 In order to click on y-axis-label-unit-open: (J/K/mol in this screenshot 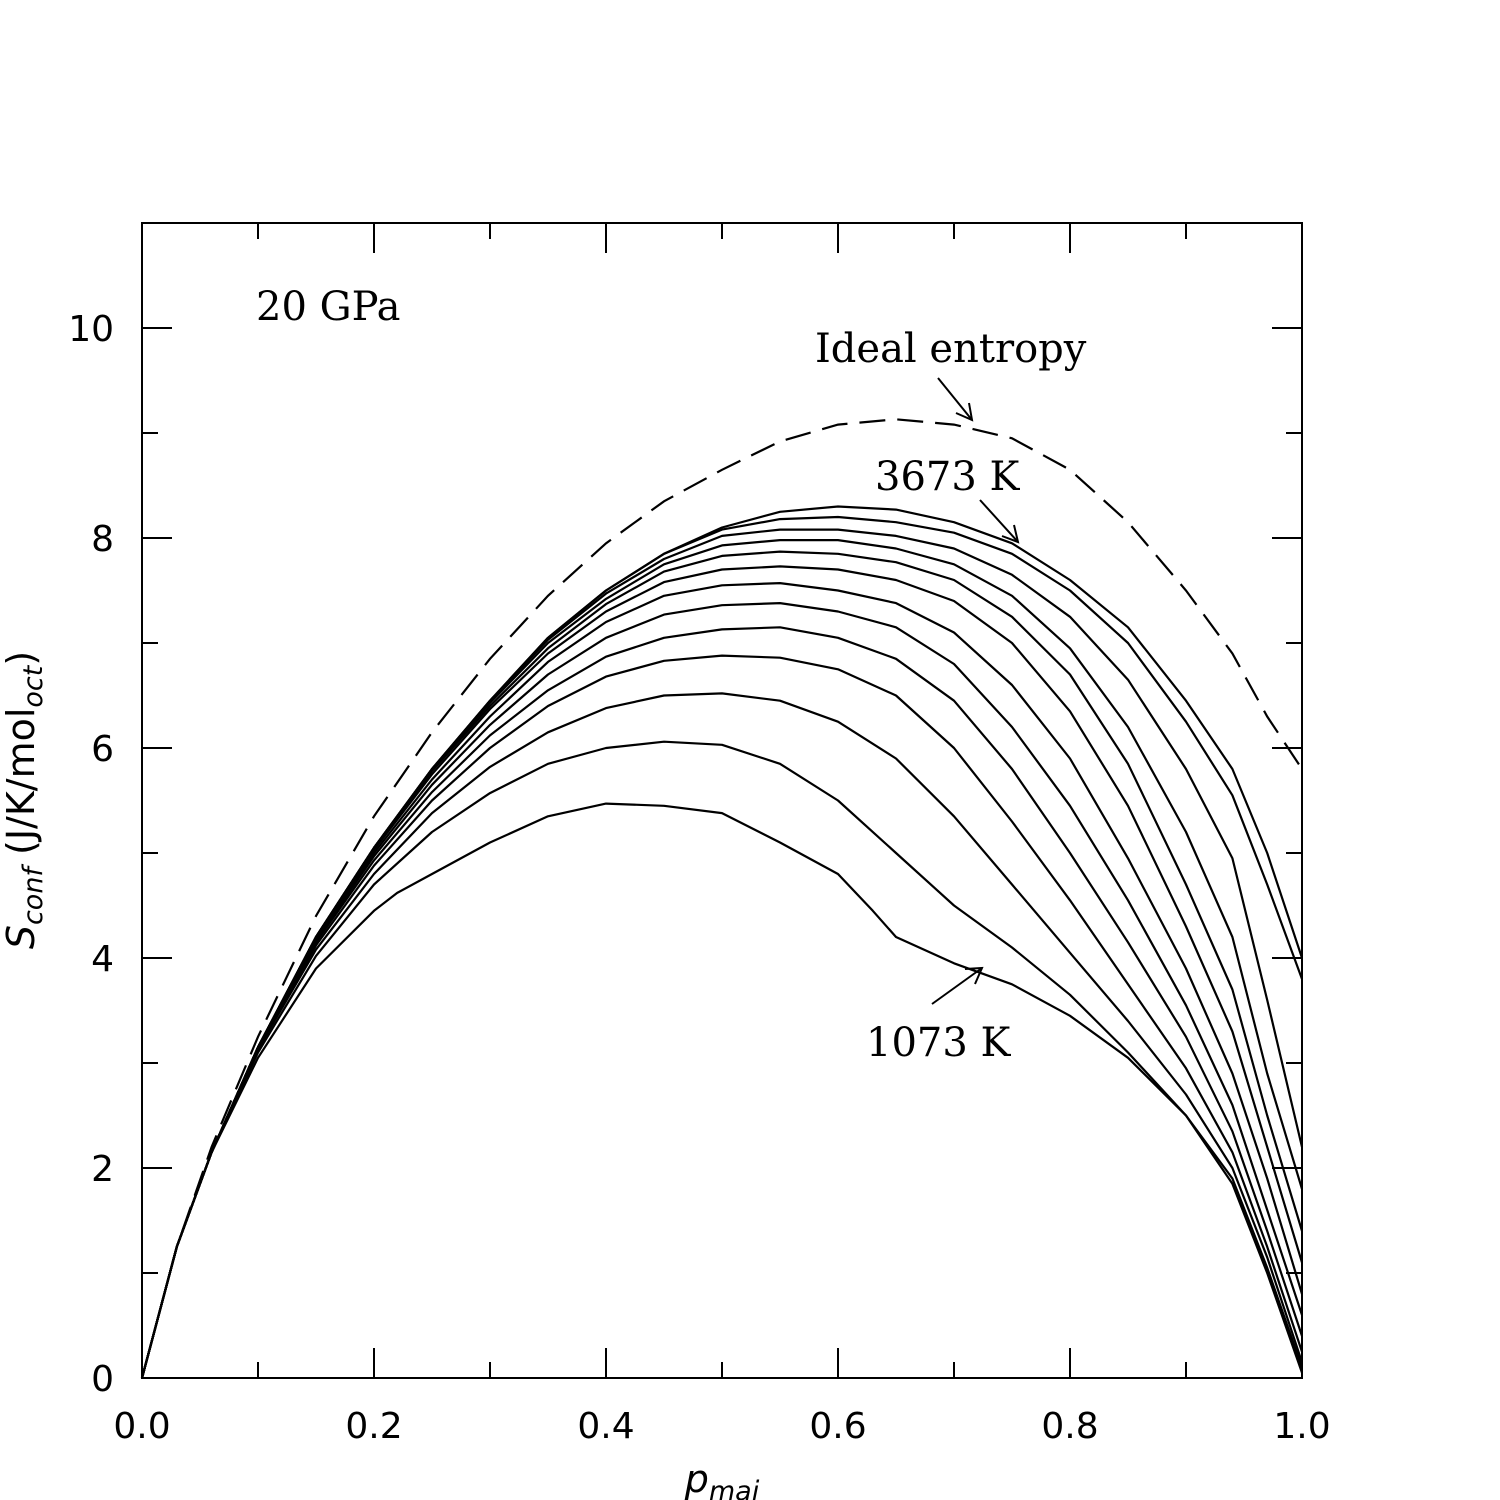, I will do `click(21, 787)`.